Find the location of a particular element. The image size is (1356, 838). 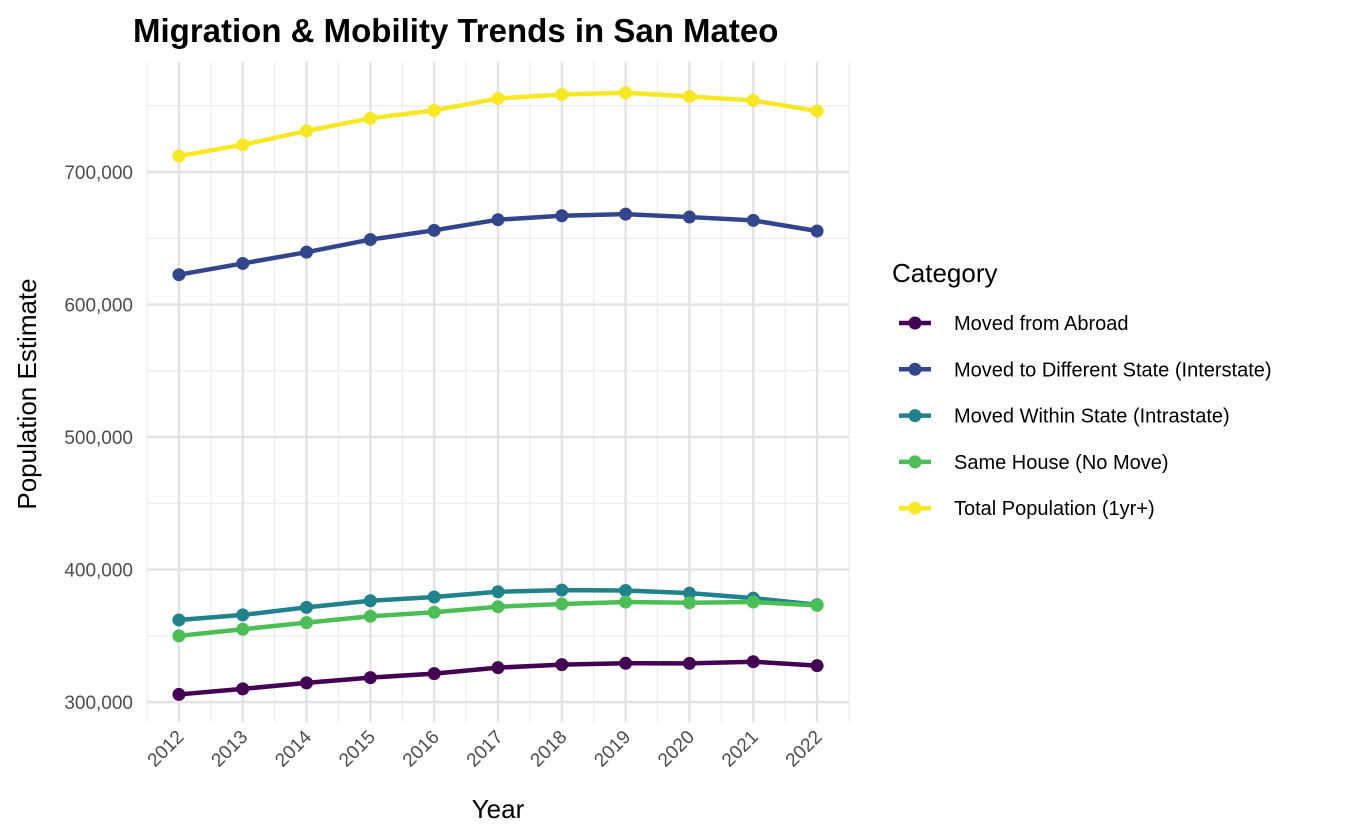

legend-item: Moved from Abroad is located at coordinates (1014, 324).